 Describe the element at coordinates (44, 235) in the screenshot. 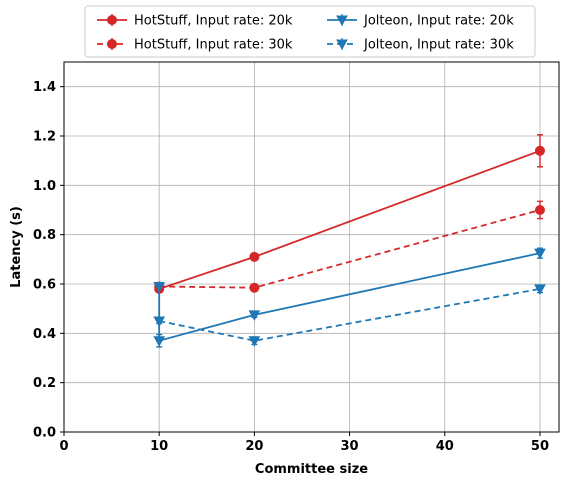

I see `y-tick-label: 0.8` at that location.